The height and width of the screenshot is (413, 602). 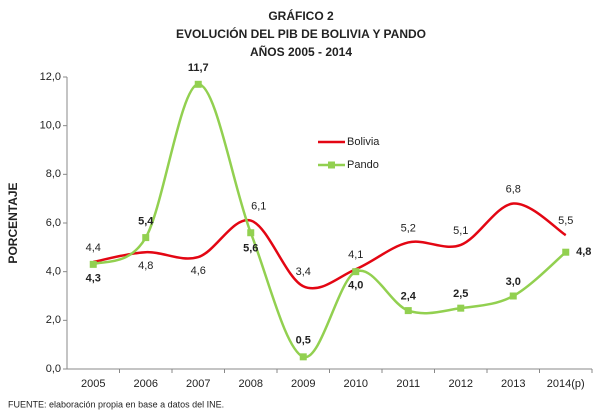 What do you see at coordinates (53, 223) in the screenshot?
I see `y-tick-label: 6,0` at bounding box center [53, 223].